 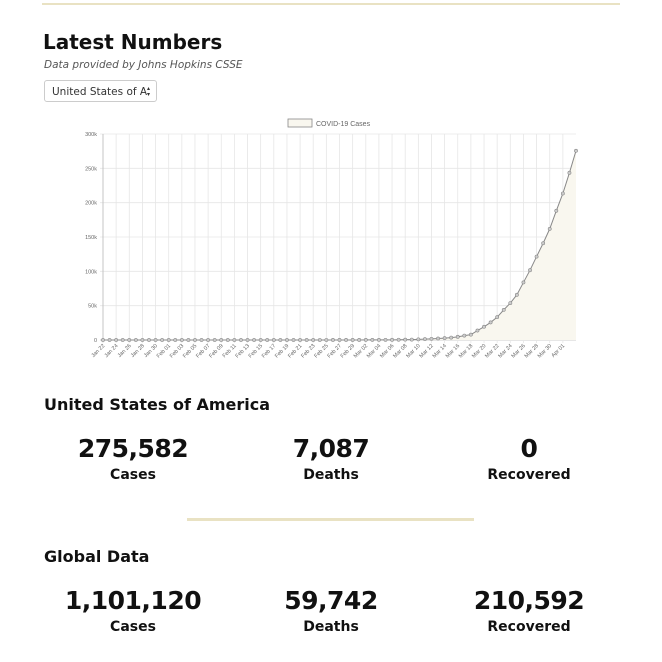 I want to click on y-tick-label: 100k, so click(x=91, y=272).